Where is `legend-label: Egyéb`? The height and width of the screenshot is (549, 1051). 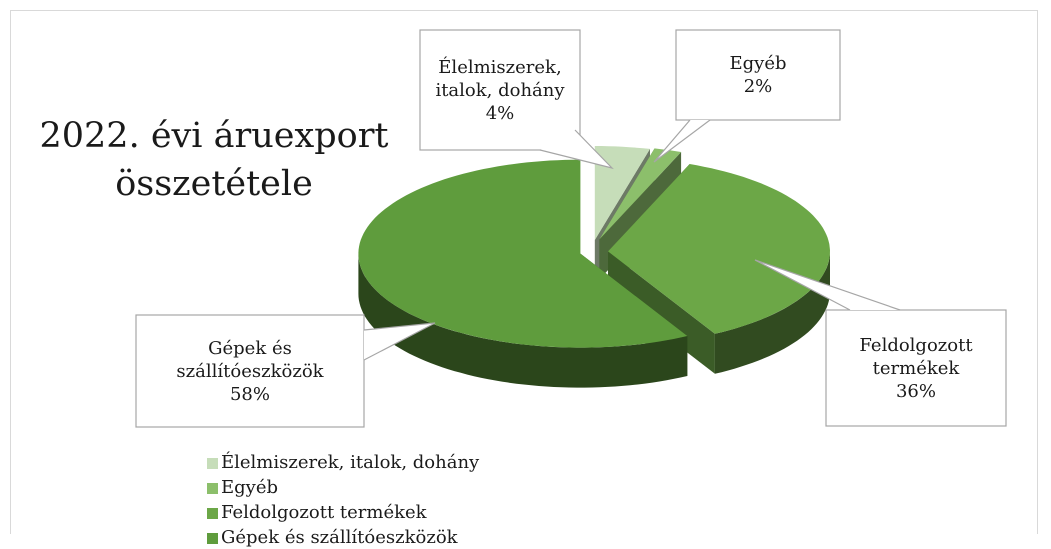 legend-label: Egyéb is located at coordinates (250, 487).